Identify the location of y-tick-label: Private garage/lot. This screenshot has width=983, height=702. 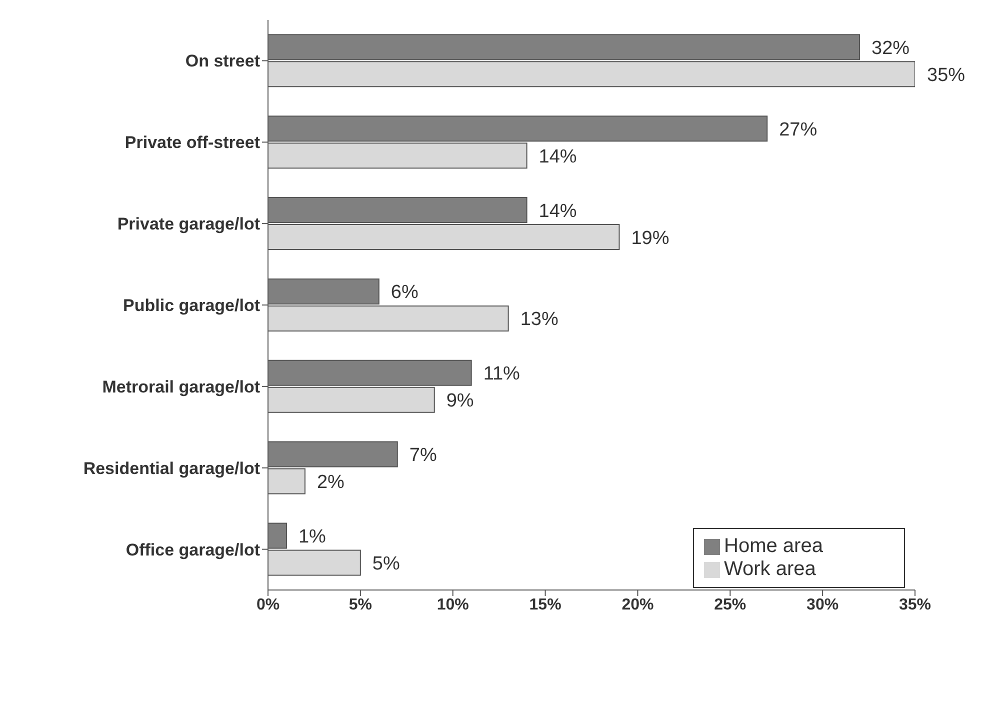
(188, 224).